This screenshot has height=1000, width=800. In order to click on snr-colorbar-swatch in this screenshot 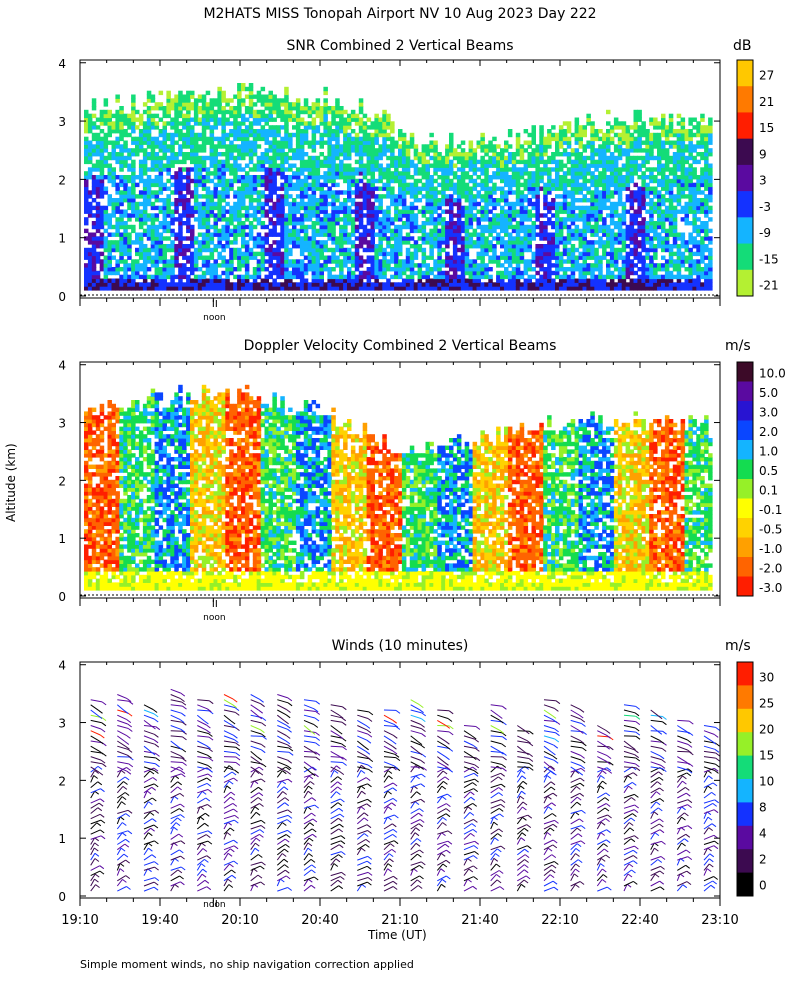, I will do `click(745, 99)`.